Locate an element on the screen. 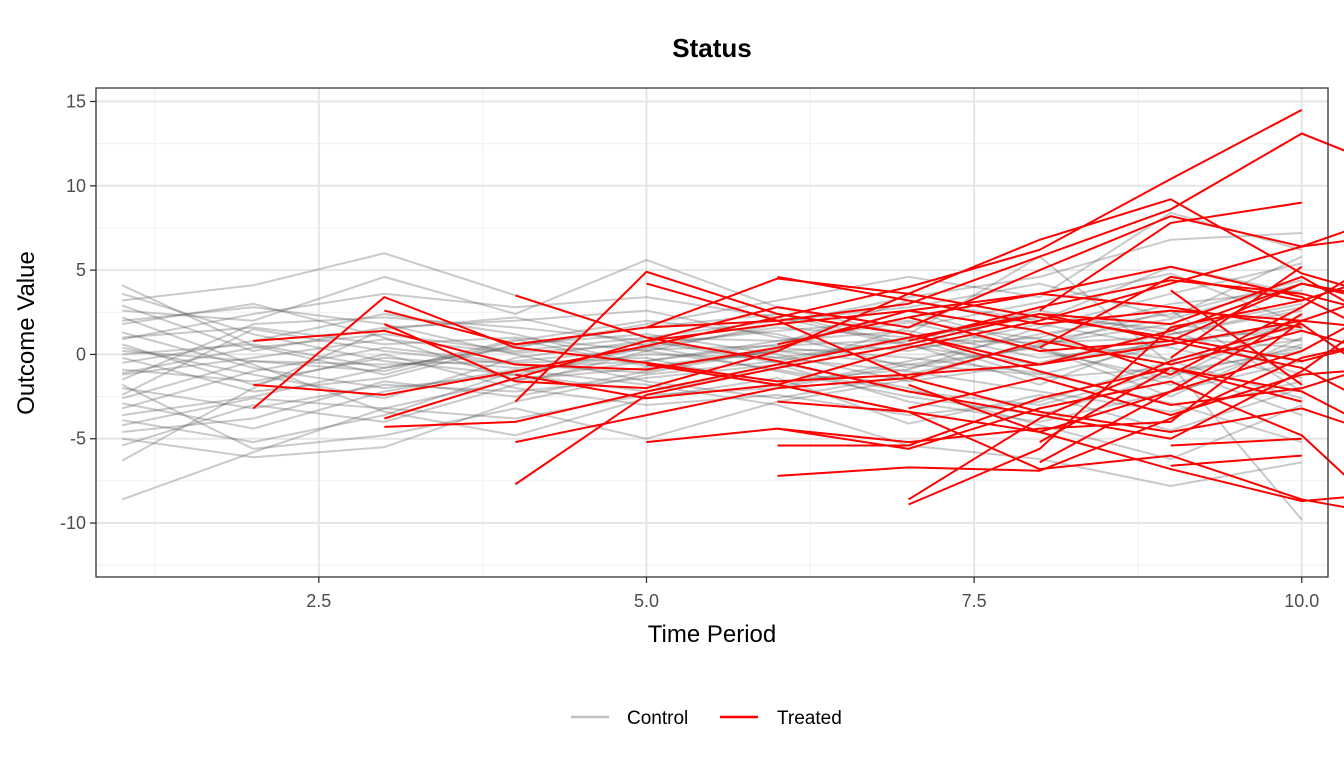 The height and width of the screenshot is (768, 1344). x-axis-title: Time Period is located at coordinates (712, 634).